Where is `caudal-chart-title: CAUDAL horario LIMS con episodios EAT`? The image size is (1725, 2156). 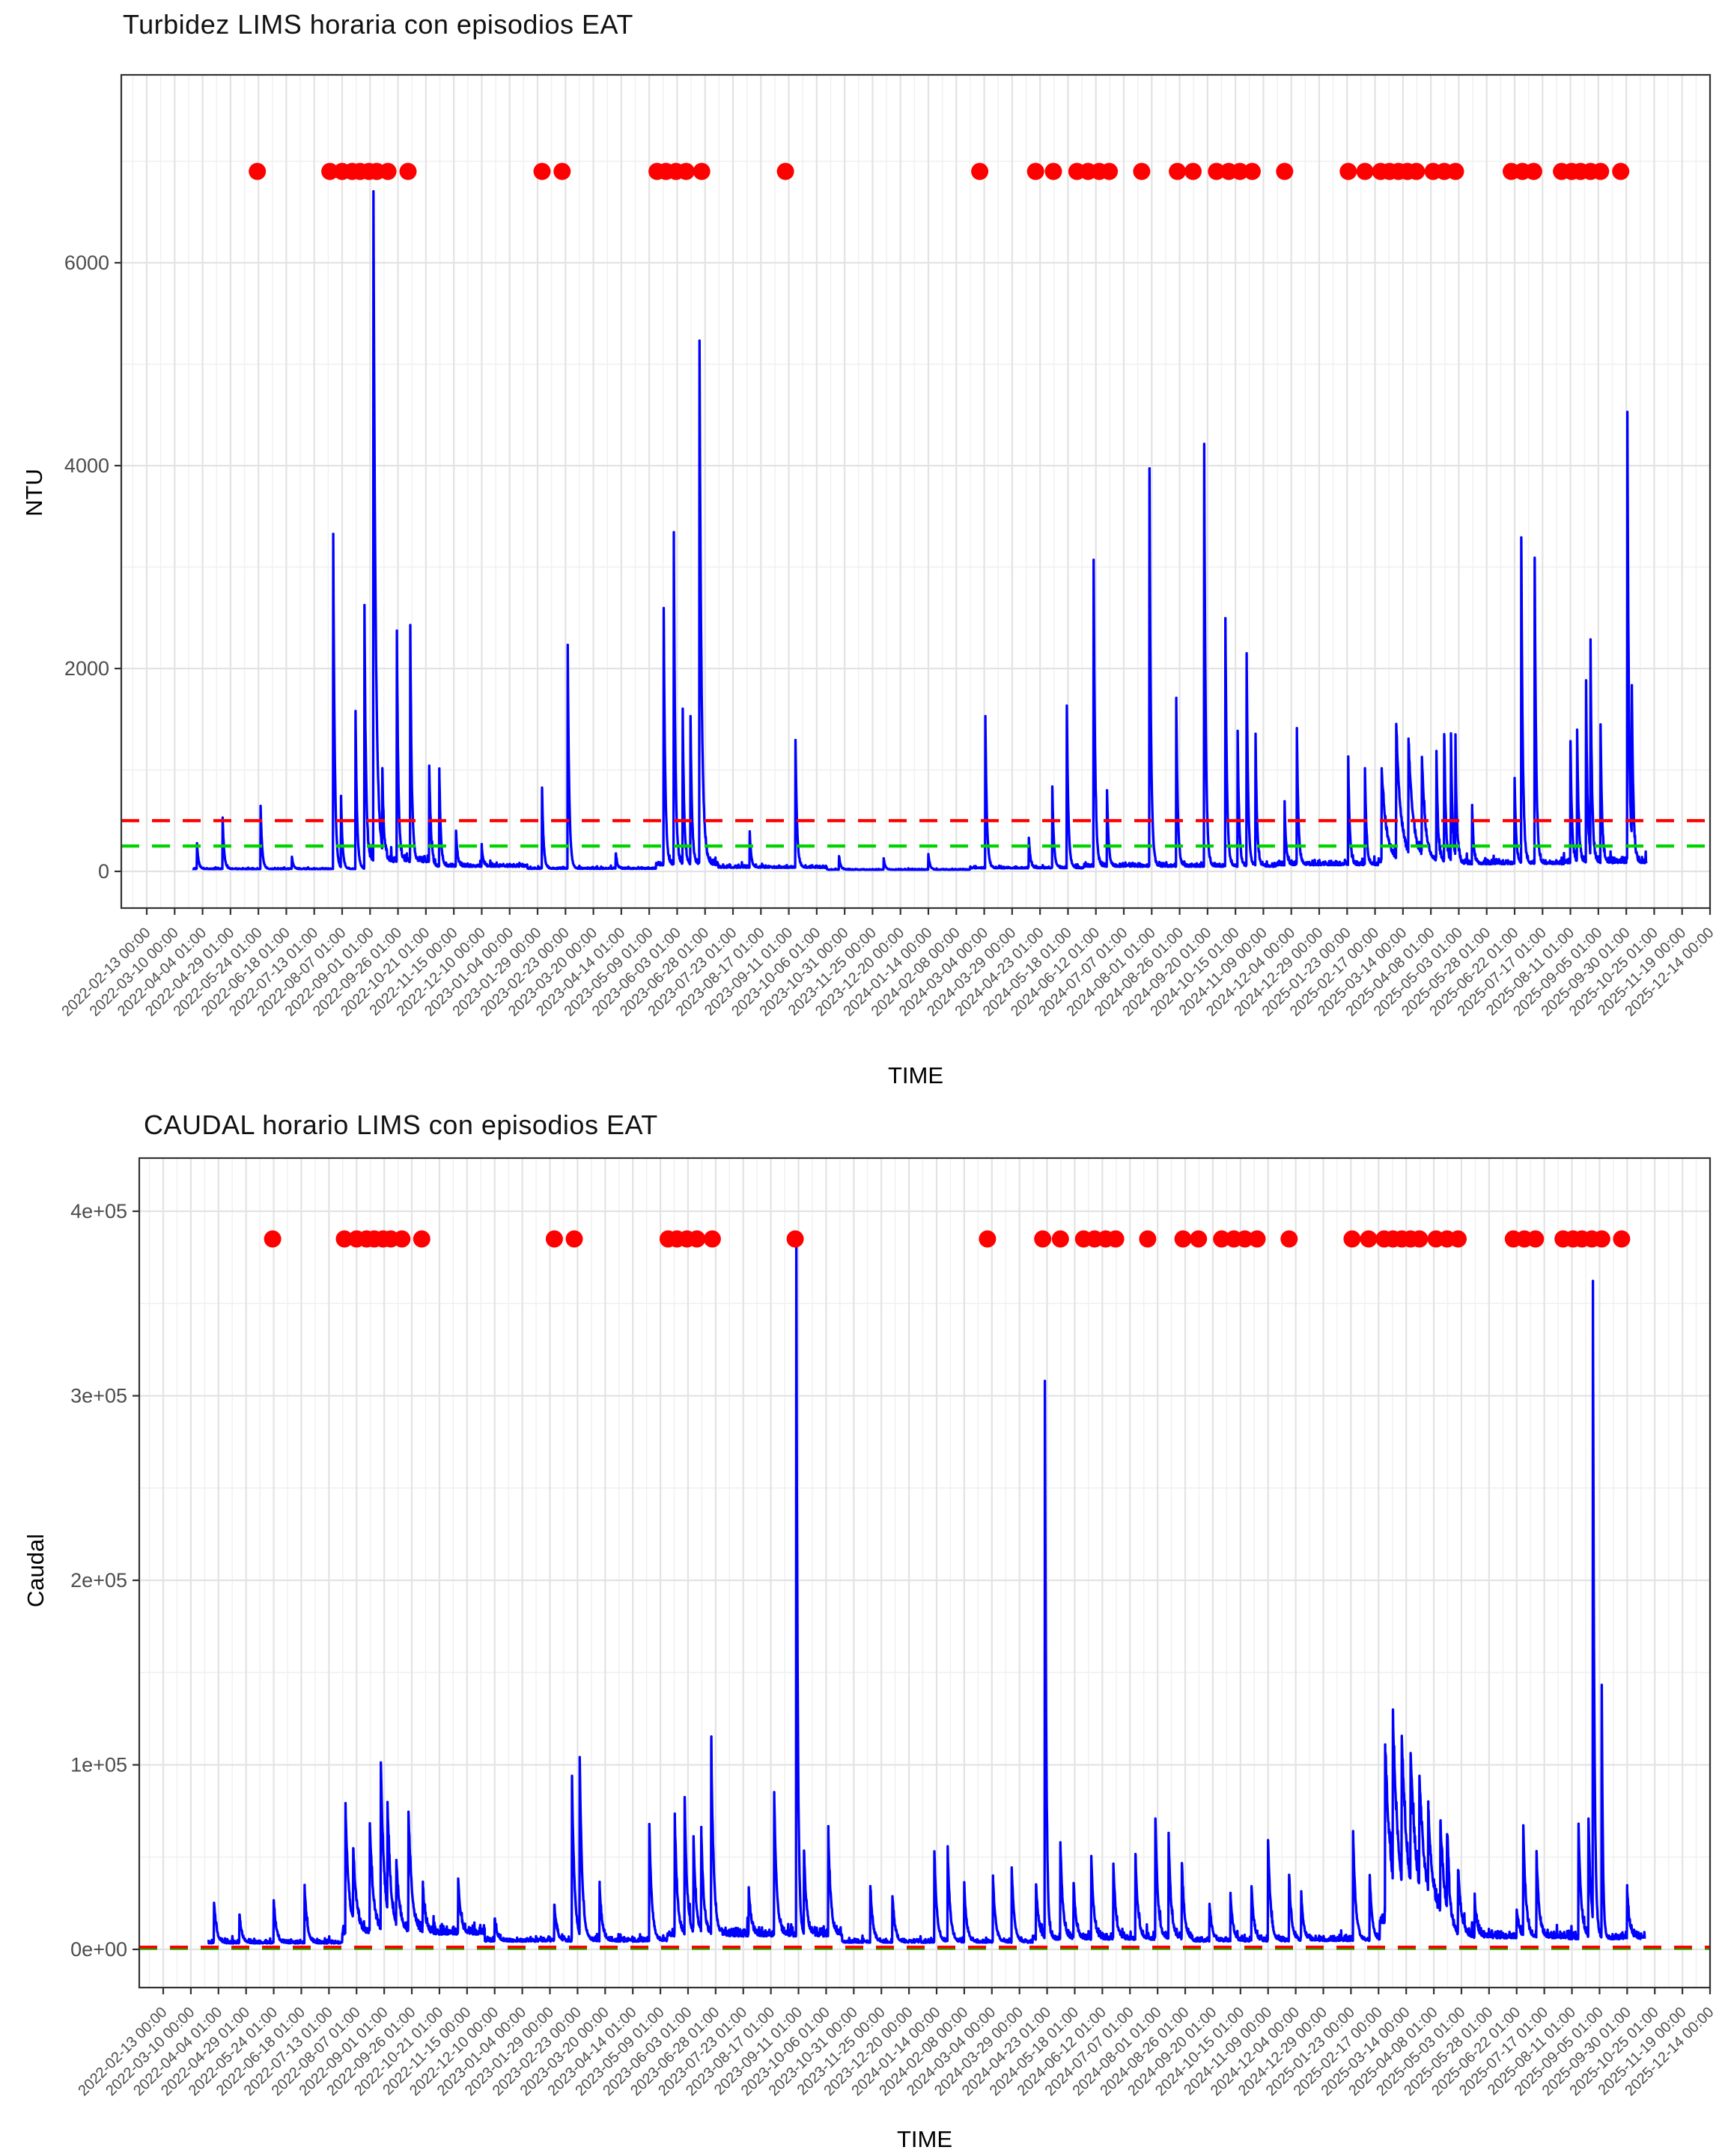
caudal-chart-title: CAUDAL horario LIMS con episodios EAT is located at coordinates (401, 1124).